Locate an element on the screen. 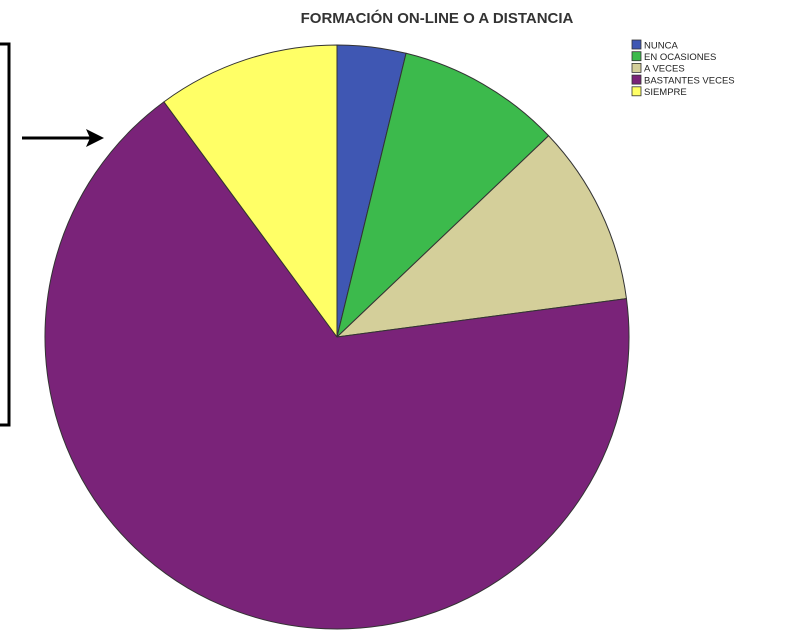  chart-title: FORMACIÓN ON-LINE O A DISTANCIA is located at coordinates (437, 18).